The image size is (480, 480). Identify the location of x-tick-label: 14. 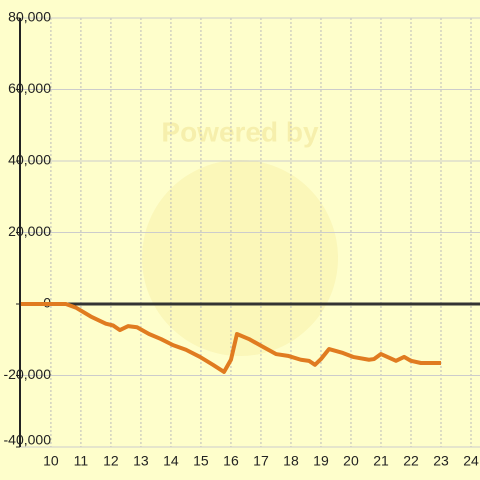
(171, 461).